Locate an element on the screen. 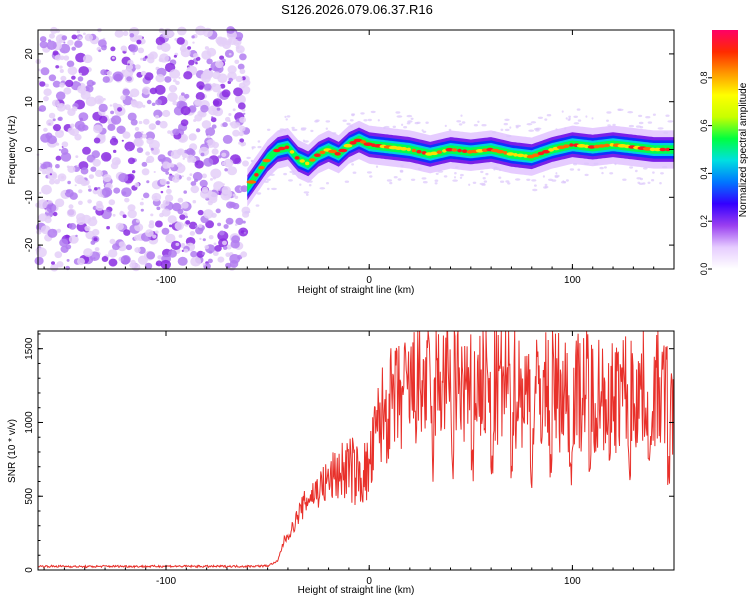 This screenshot has width=750, height=600. x-tick-label: 100 is located at coordinates (572, 280).